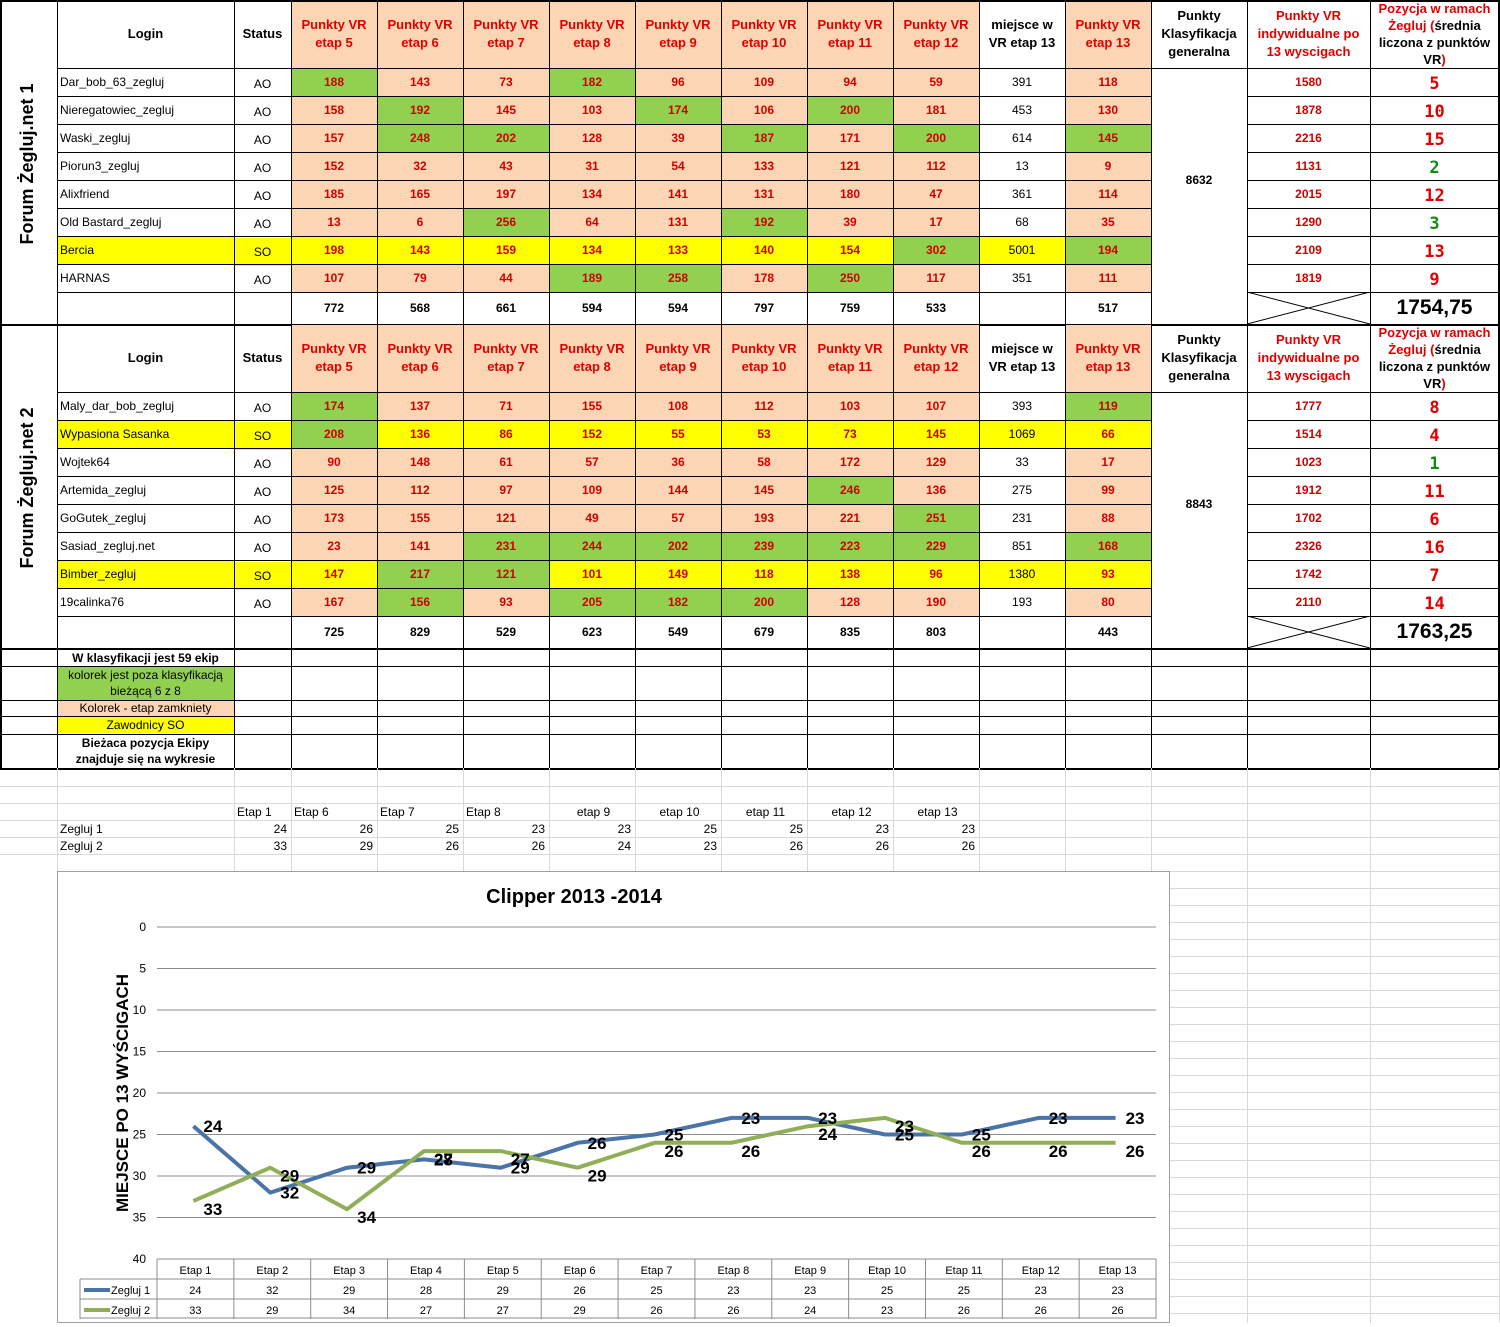 The width and height of the screenshot is (1500, 1327). I want to click on stage13-points: 168, so click(1108, 546).